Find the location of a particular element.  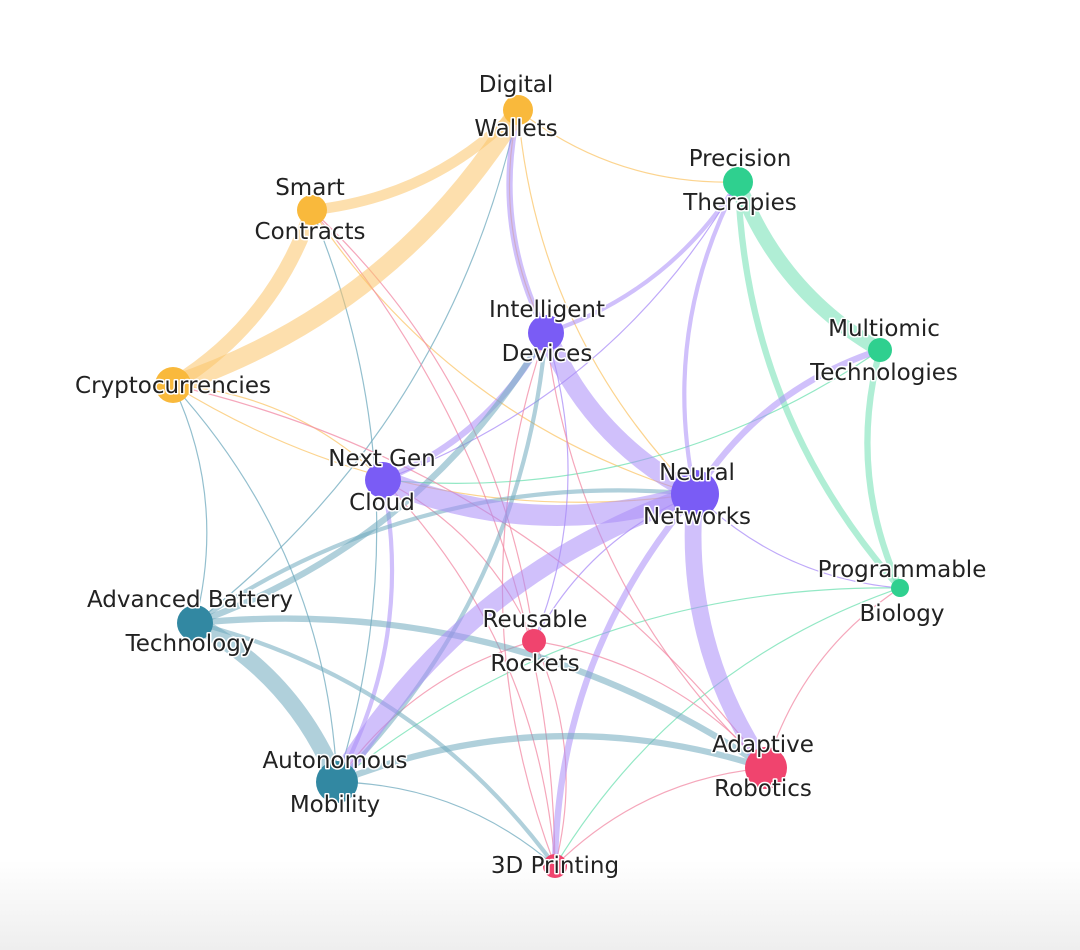

node-label-line-precision_therapies-1: Therapies is located at coordinates (739, 203).